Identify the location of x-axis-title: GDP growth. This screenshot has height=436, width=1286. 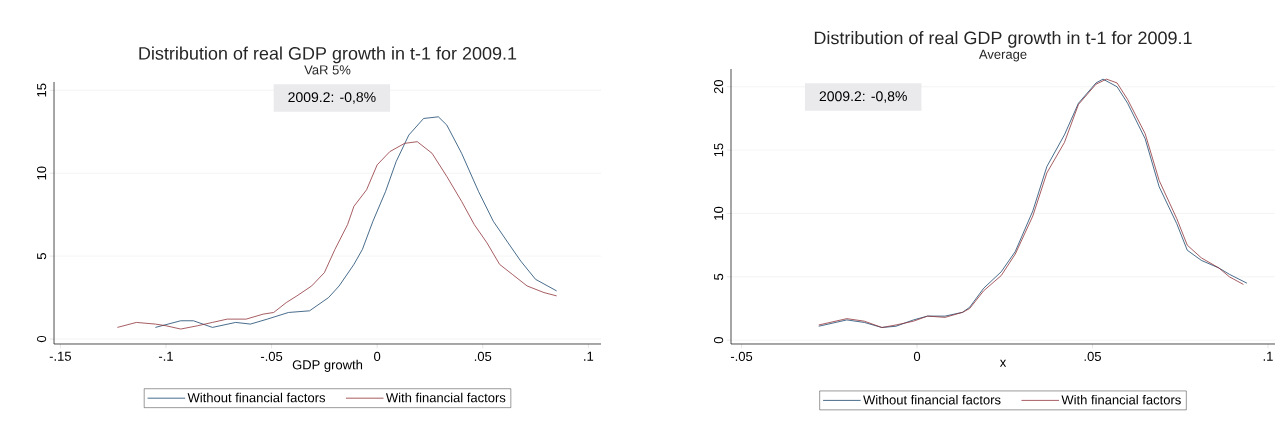
(327, 365).